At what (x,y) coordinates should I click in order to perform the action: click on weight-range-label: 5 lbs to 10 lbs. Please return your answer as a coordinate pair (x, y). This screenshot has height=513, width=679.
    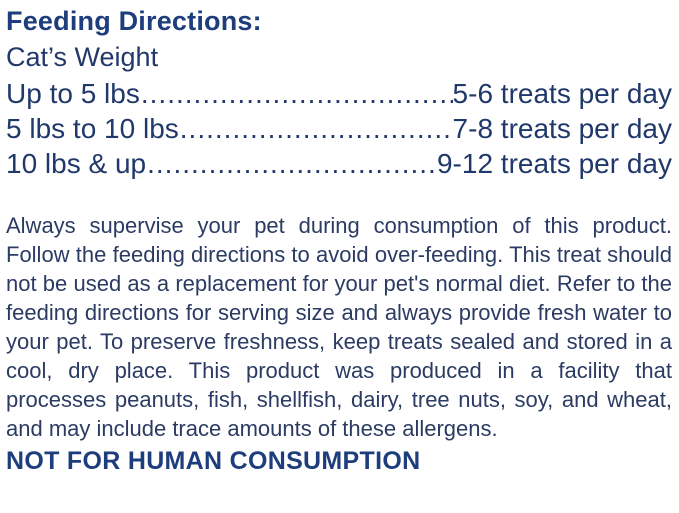
    Looking at the image, I should click on (92, 128).